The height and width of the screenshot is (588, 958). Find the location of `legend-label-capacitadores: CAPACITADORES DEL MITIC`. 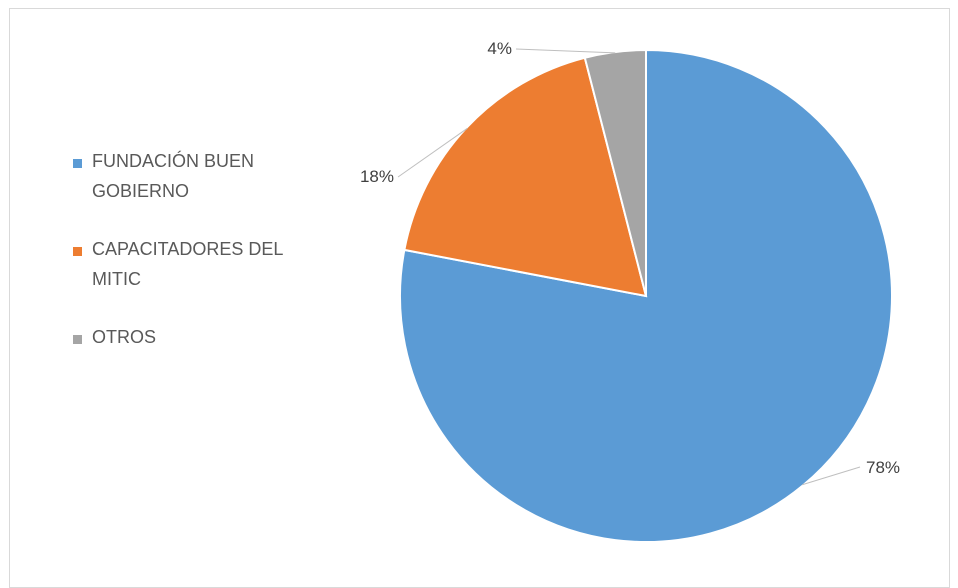

legend-label-capacitadores: CAPACITADORES DEL MITIC is located at coordinates (187, 264).